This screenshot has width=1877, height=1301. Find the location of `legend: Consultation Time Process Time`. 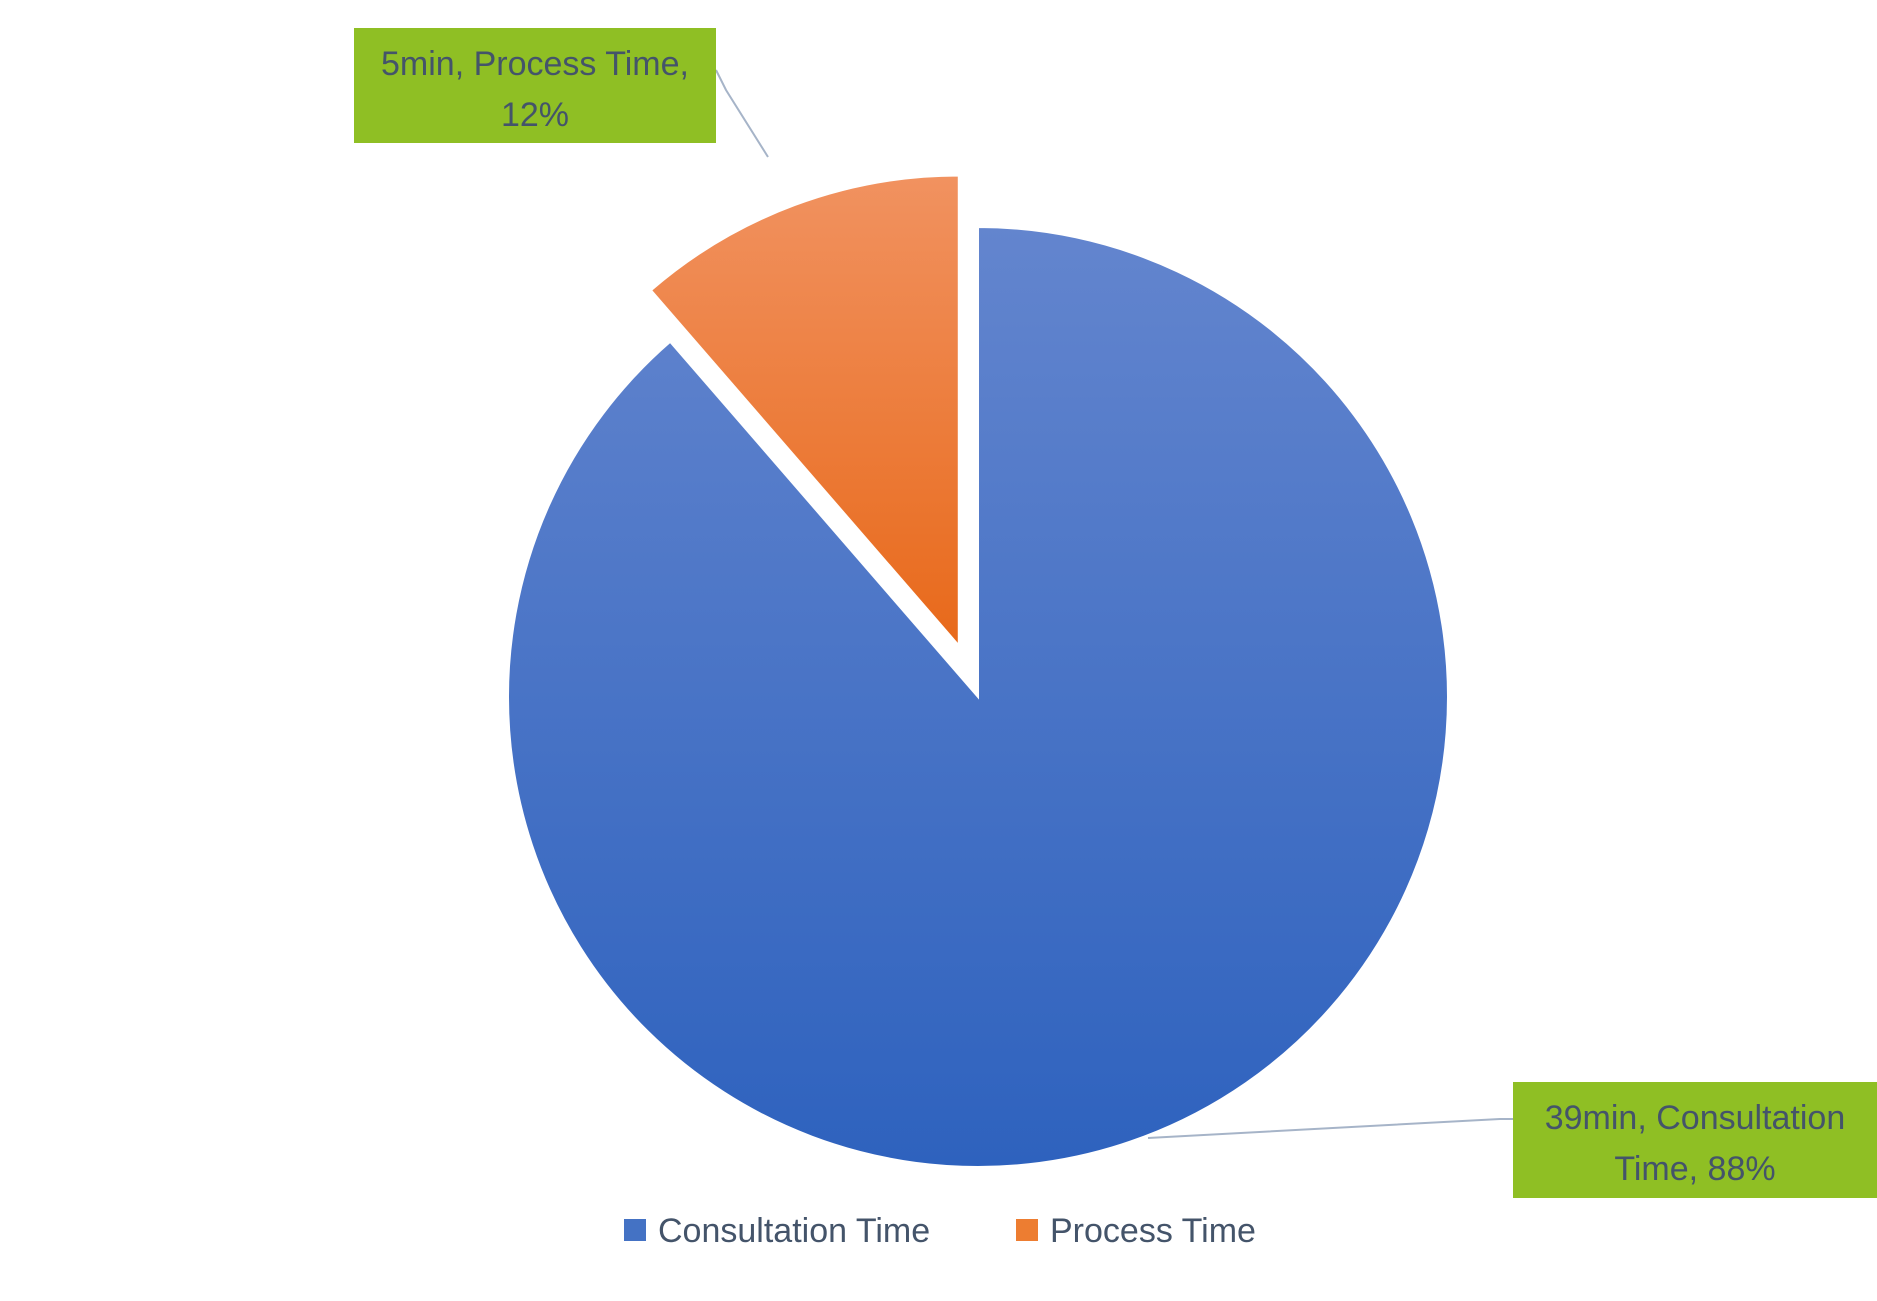

legend: Consultation Time Process Time is located at coordinates (940, 1231).